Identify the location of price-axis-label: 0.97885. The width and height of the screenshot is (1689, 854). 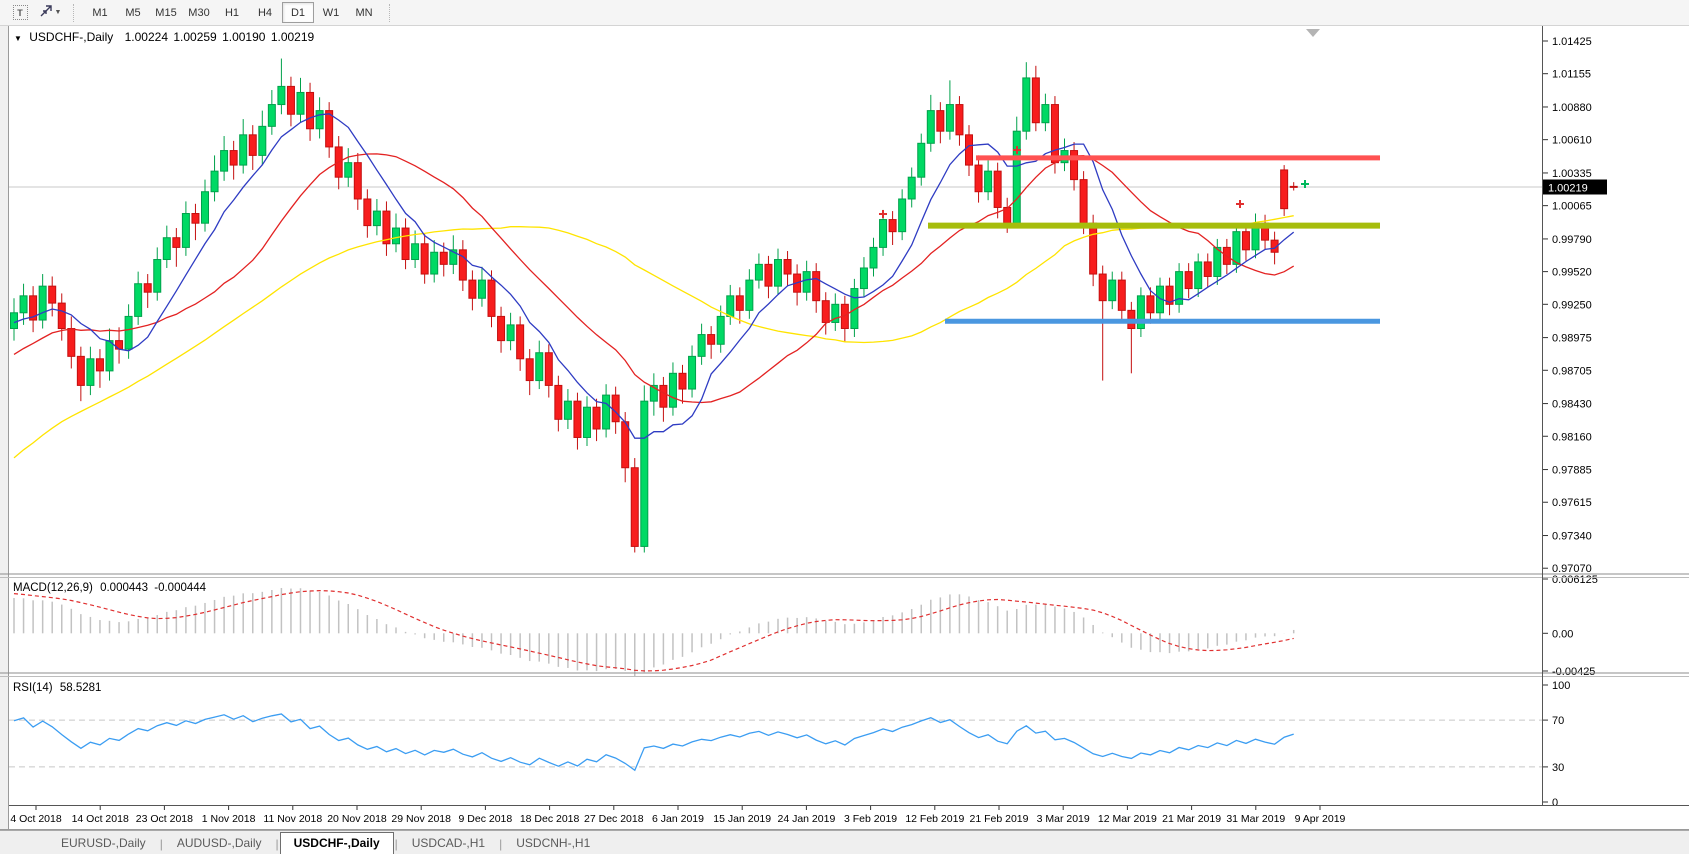
(1572, 471).